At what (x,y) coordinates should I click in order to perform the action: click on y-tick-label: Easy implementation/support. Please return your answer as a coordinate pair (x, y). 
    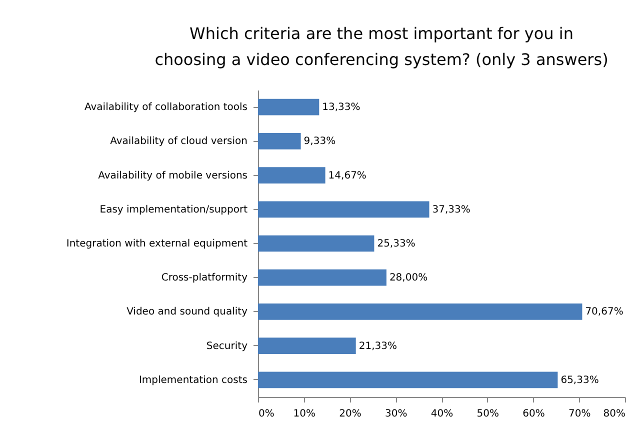
    Looking at the image, I should click on (174, 210).